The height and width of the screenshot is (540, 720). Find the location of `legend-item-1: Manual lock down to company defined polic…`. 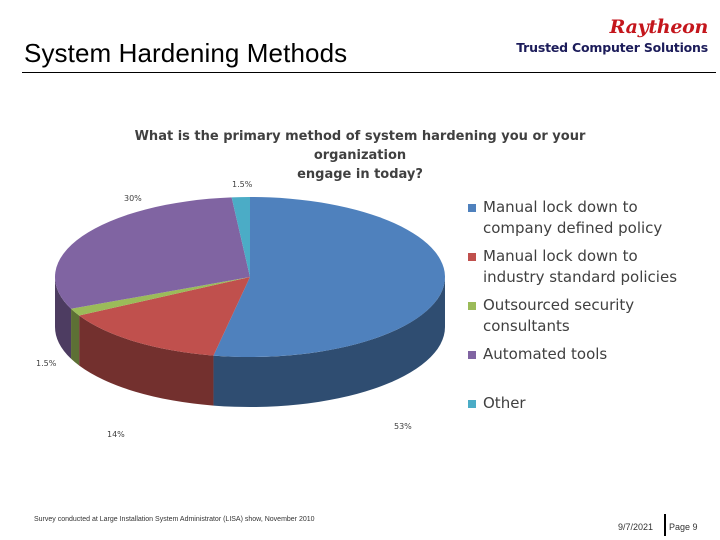

legend-item-1: Manual lock down to company defined polic… is located at coordinates (583, 221).